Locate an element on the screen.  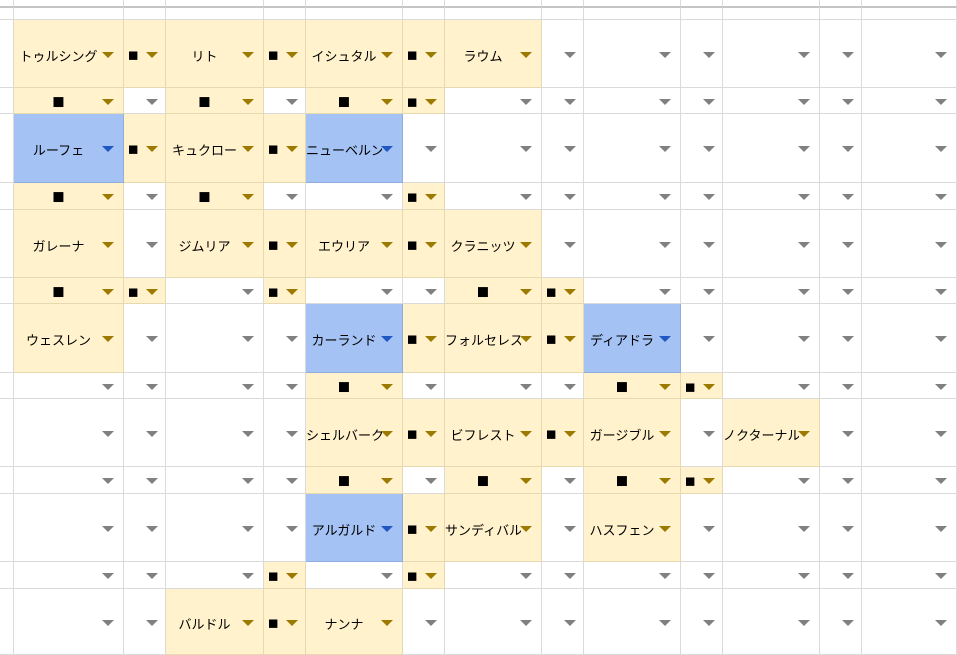
dropdown-cell: バルドル is located at coordinates (215, 622).